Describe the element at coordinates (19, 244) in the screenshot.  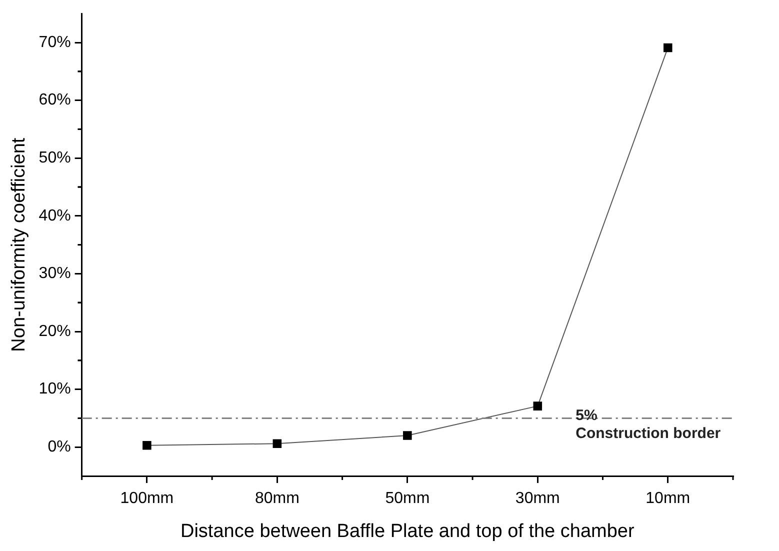
I see `y-axis-title: Non-uniformity coefficient` at that location.